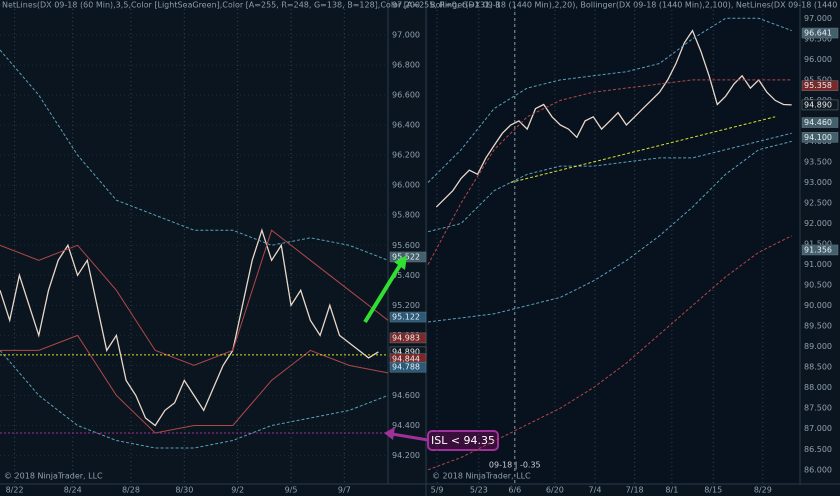 This screenshot has height=496, width=840. Describe the element at coordinates (818, 428) in the screenshot. I see `y-tick-label: 87.000` at that location.